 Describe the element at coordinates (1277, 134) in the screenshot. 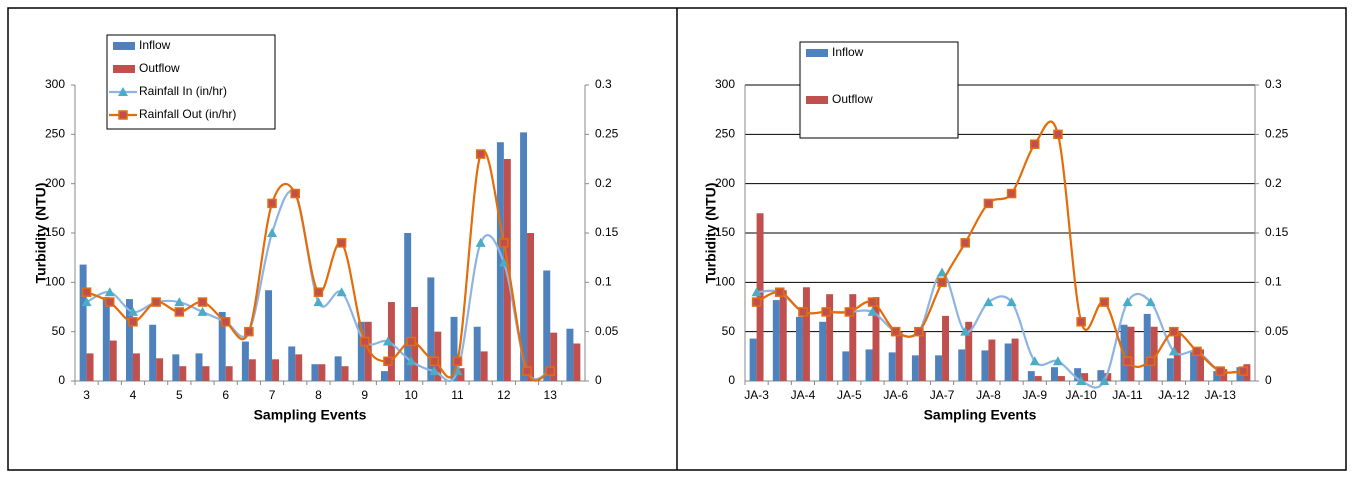

I see `y2-tick-label: 0.25` at that location.